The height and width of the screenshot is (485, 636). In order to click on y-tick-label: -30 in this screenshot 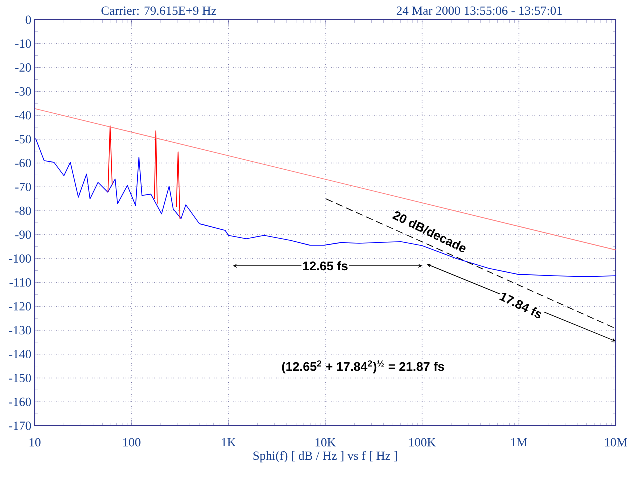, I will do `click(24, 91)`.